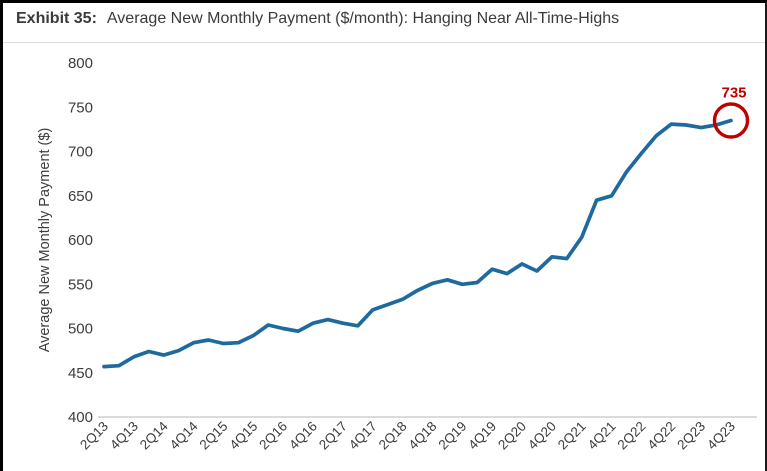  What do you see at coordinates (56, 18) in the screenshot?
I see `exhibit-number-label: Exhibit 35:` at bounding box center [56, 18].